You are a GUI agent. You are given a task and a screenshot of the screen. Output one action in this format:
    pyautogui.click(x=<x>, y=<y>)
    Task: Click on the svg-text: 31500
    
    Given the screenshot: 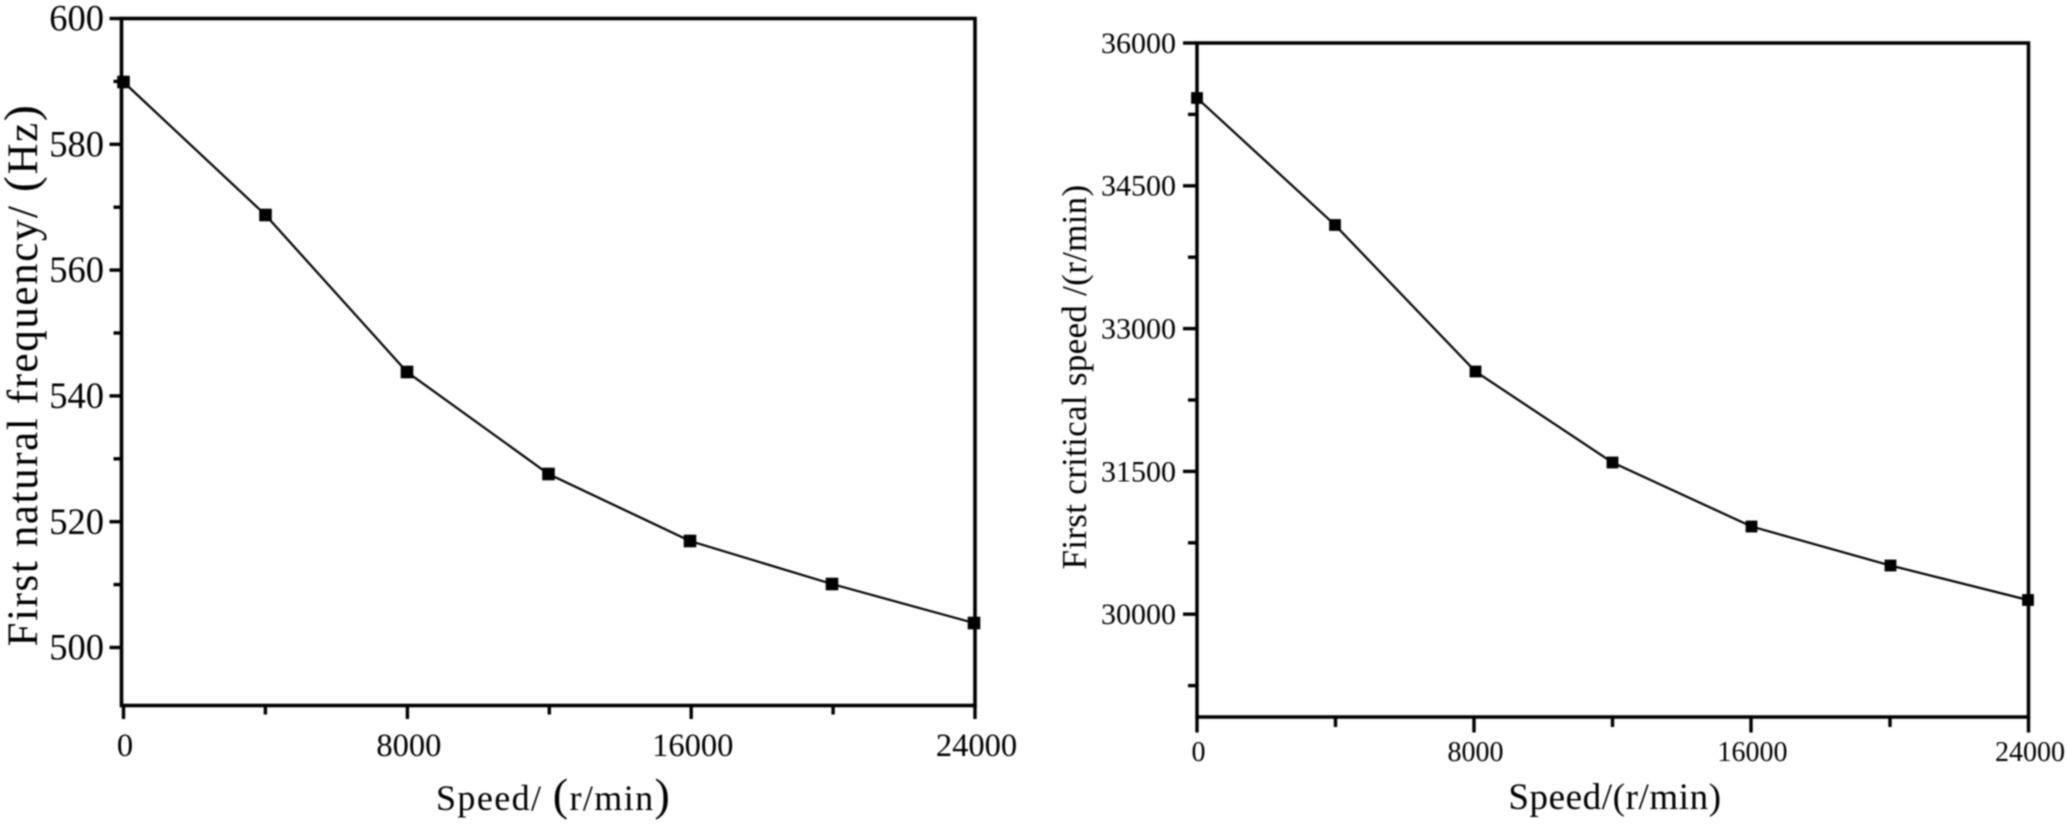 What is the action you would take?
    pyautogui.click(x=1138, y=471)
    